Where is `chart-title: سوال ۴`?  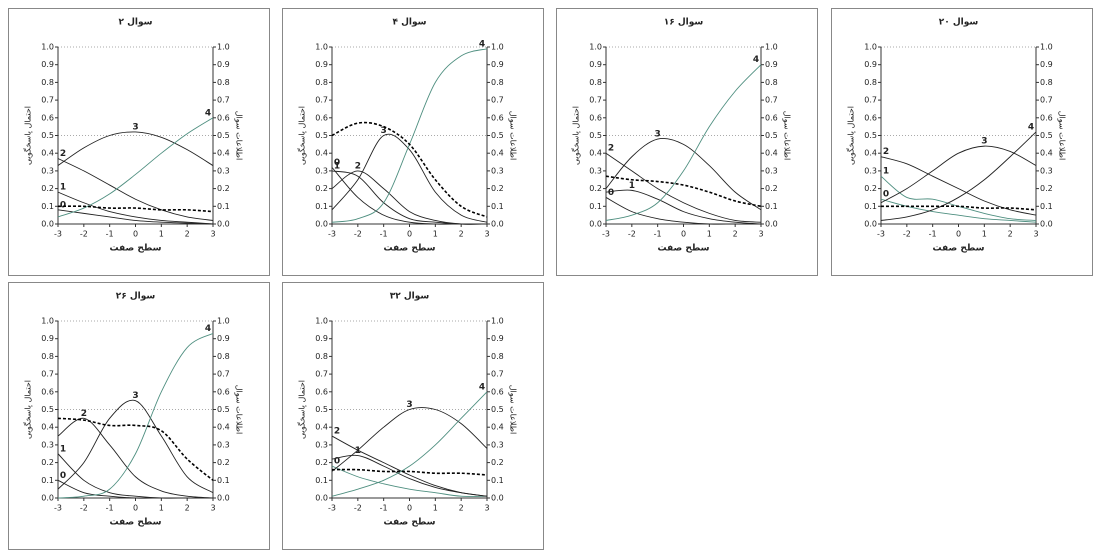
chart-title: سوال ۴ is located at coordinates (409, 23).